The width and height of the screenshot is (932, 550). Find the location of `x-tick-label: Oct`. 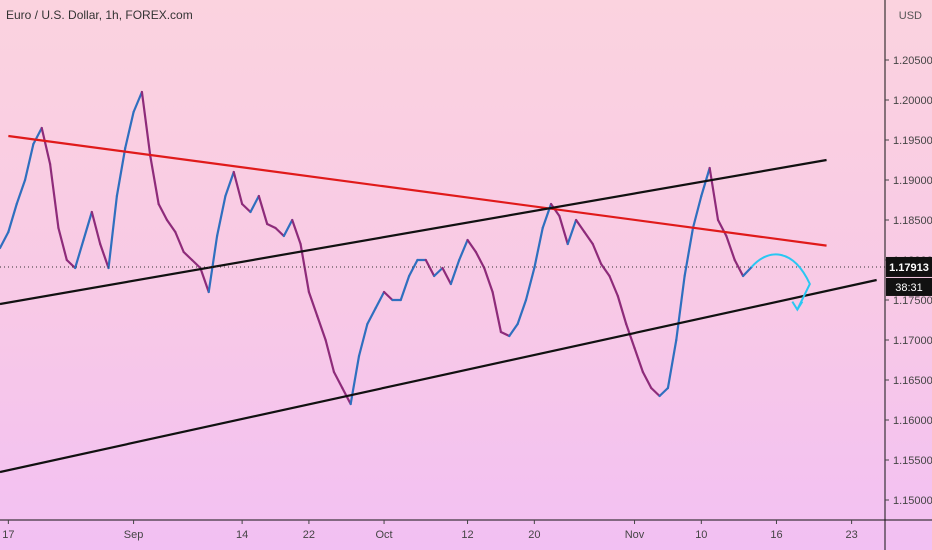

x-tick-label: Oct is located at coordinates (383, 535).